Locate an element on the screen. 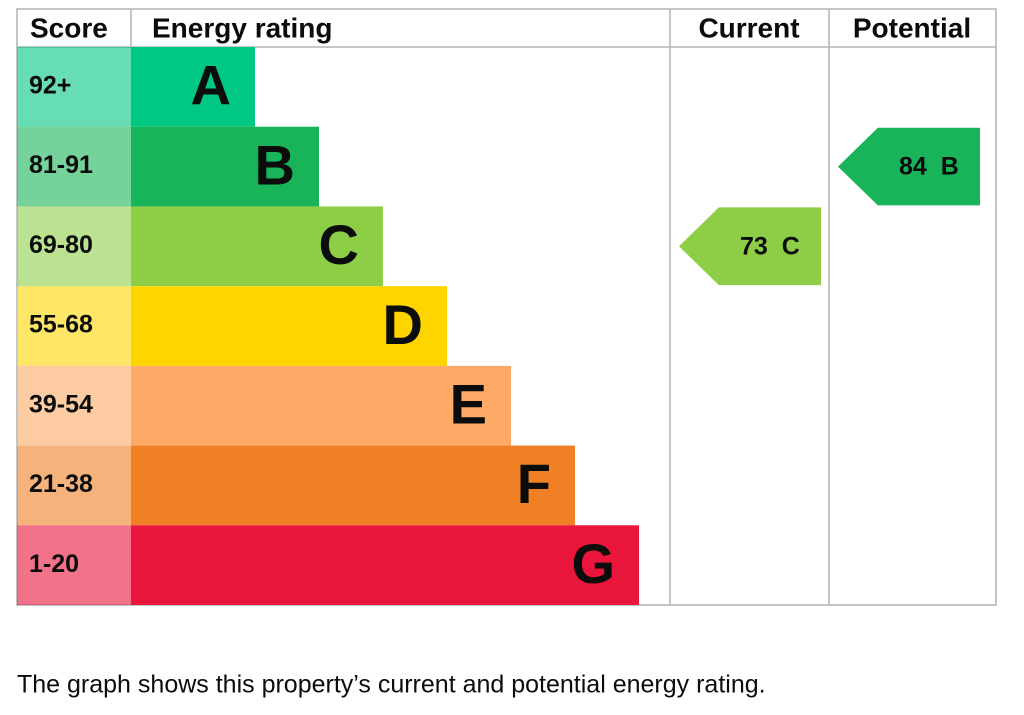 This screenshot has width=1024, height=715. potential-label: 84 B is located at coordinates (929, 166).